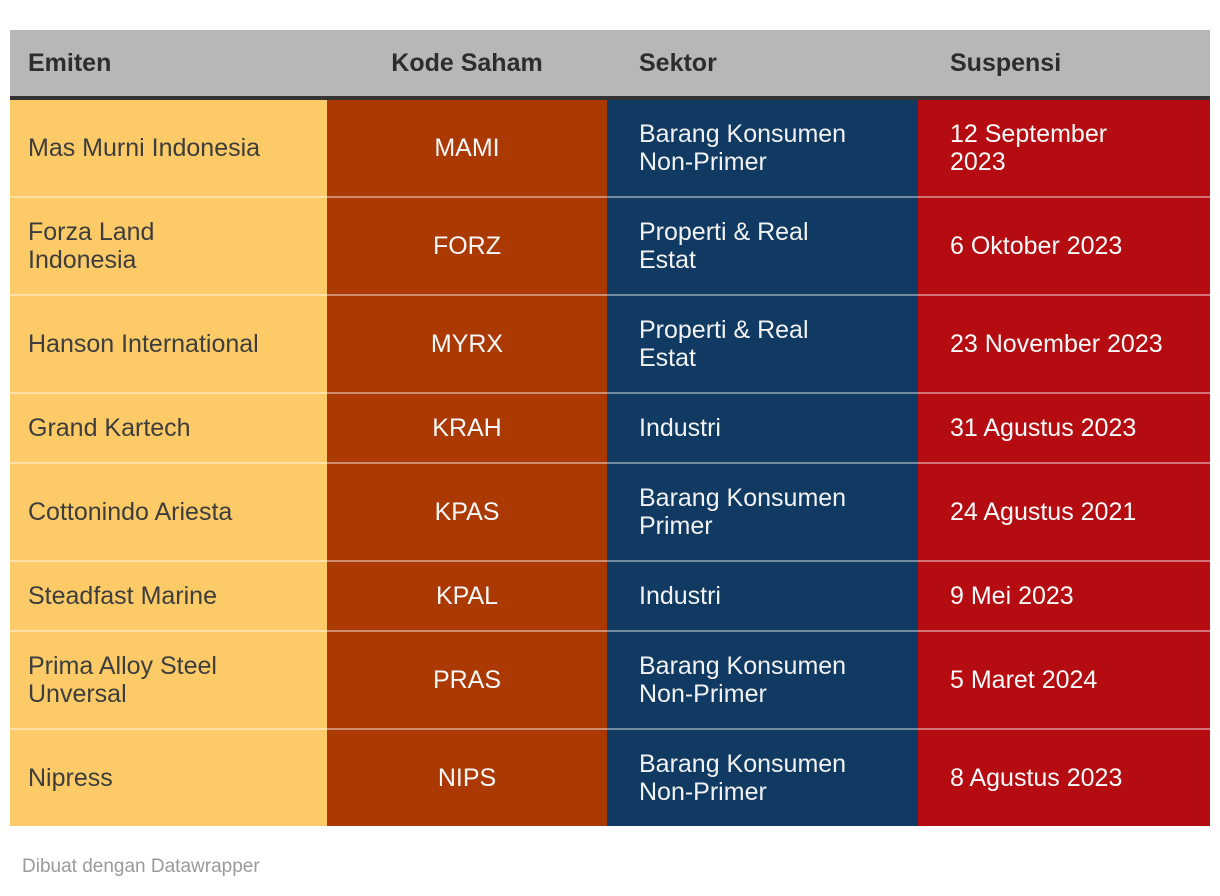 Image resolution: width=1220 pixels, height=896 pixels. Describe the element at coordinates (168, 679) in the screenshot. I see `cell-emiten: Prima Alloy Steel Unversal` at that location.